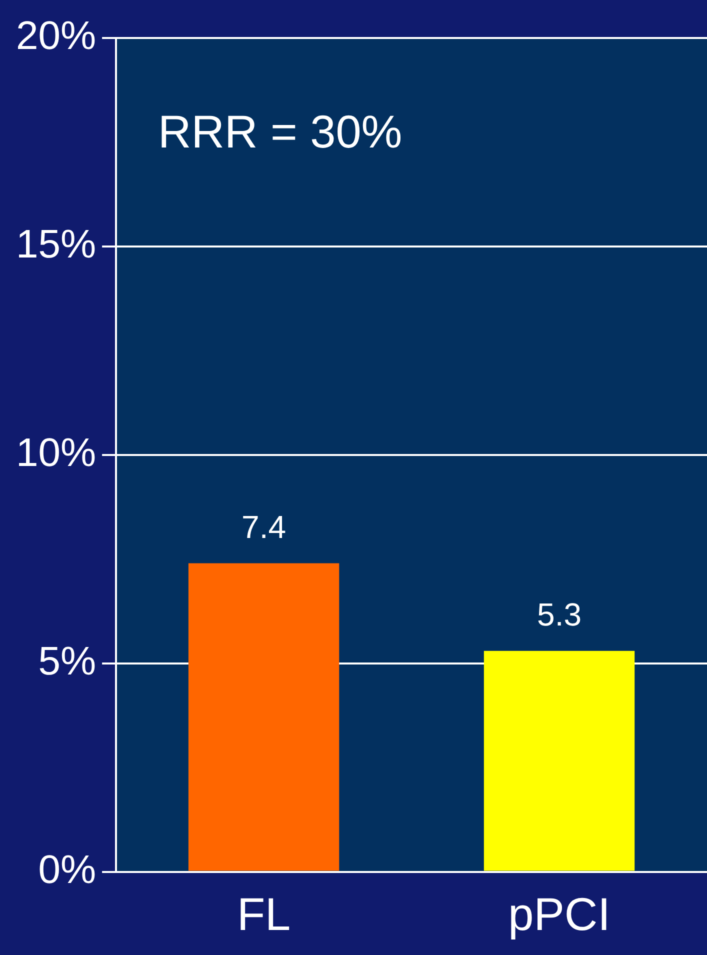  I want to click on data-label: 5.3, so click(559, 614).